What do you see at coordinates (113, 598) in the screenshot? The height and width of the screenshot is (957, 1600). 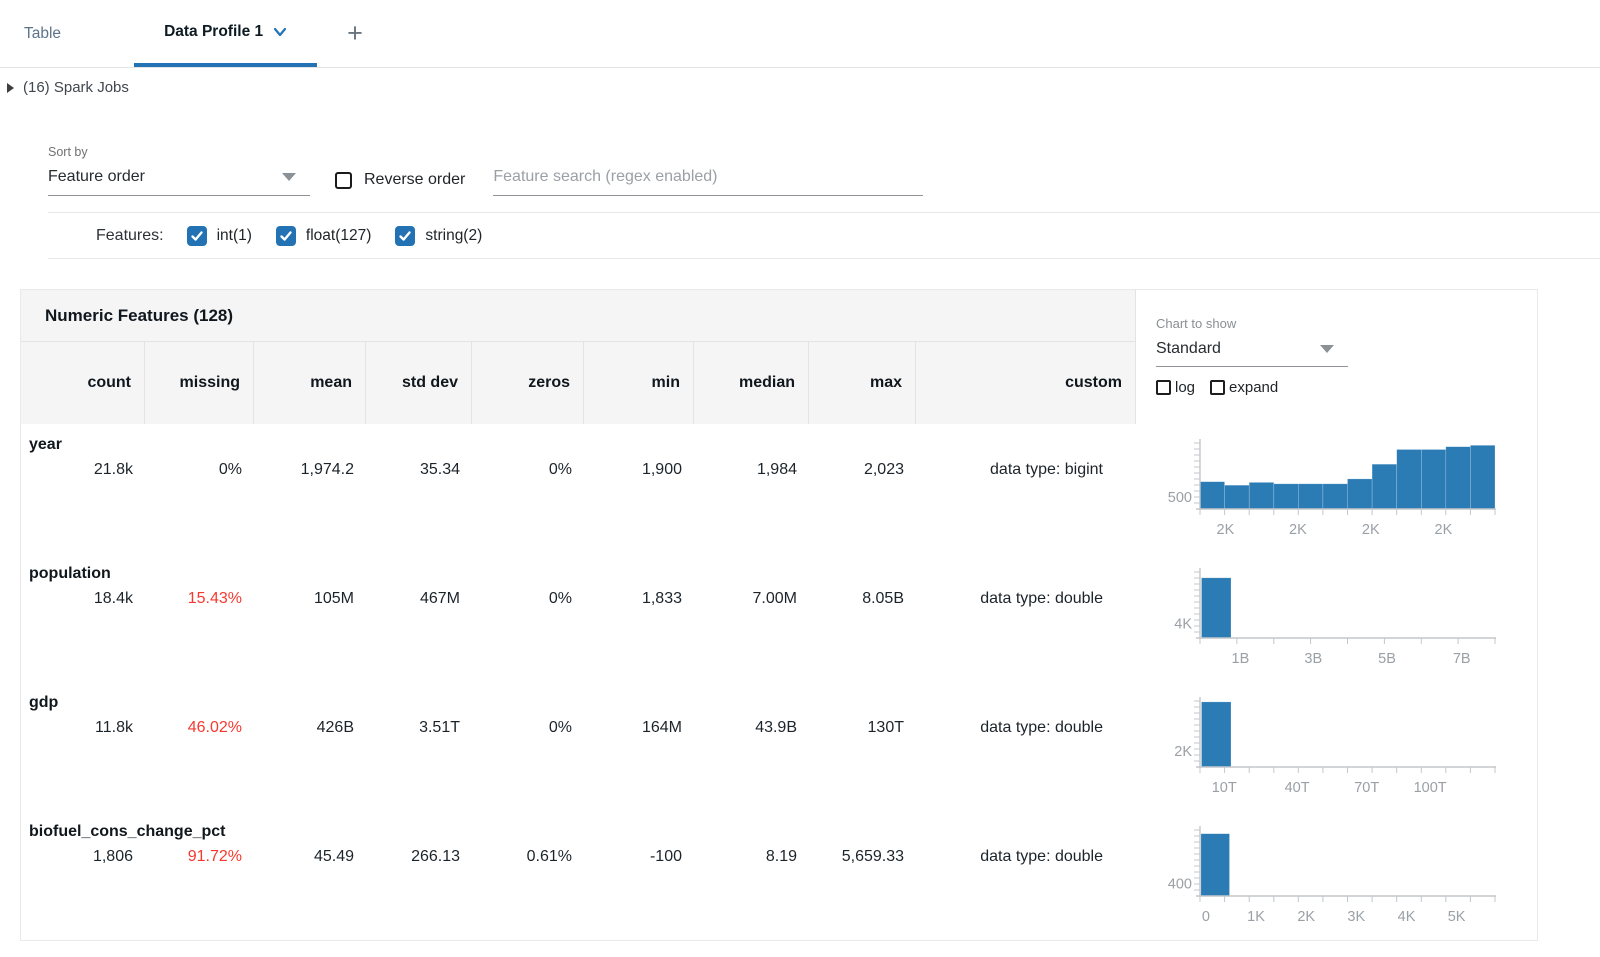 I see `value-count: 18.4k` at bounding box center [113, 598].